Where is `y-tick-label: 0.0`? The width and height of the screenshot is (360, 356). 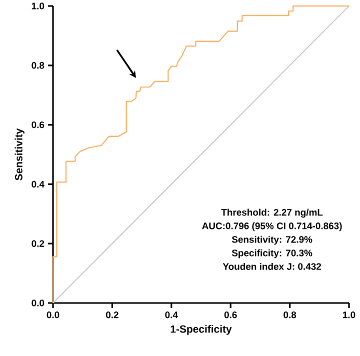 y-tick-label: 0.0 is located at coordinates (38, 303).